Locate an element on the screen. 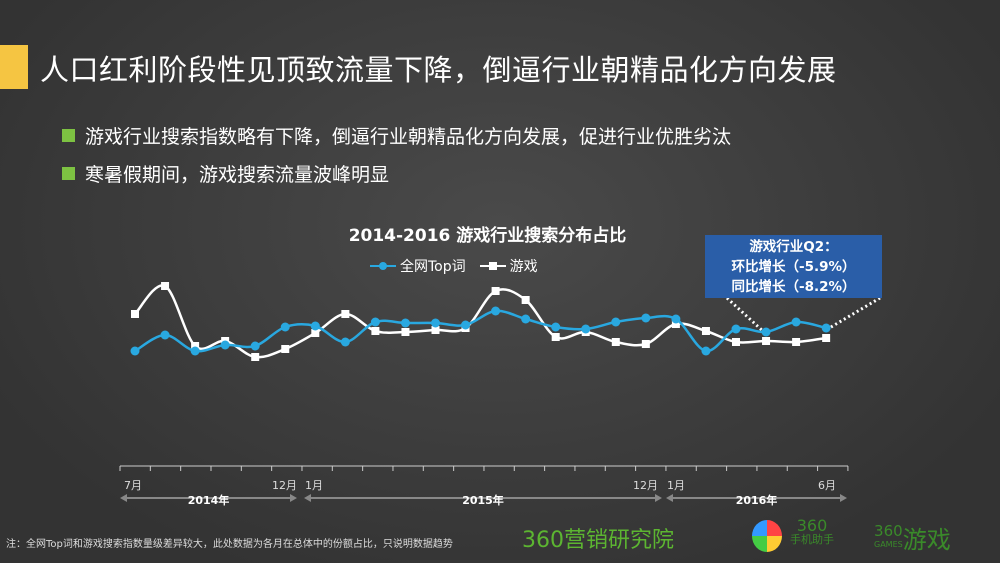 The width and height of the screenshot is (1000, 563). bullet-item: 寒暑假期间，游戏搜索流量波峰明显 is located at coordinates (225, 173).